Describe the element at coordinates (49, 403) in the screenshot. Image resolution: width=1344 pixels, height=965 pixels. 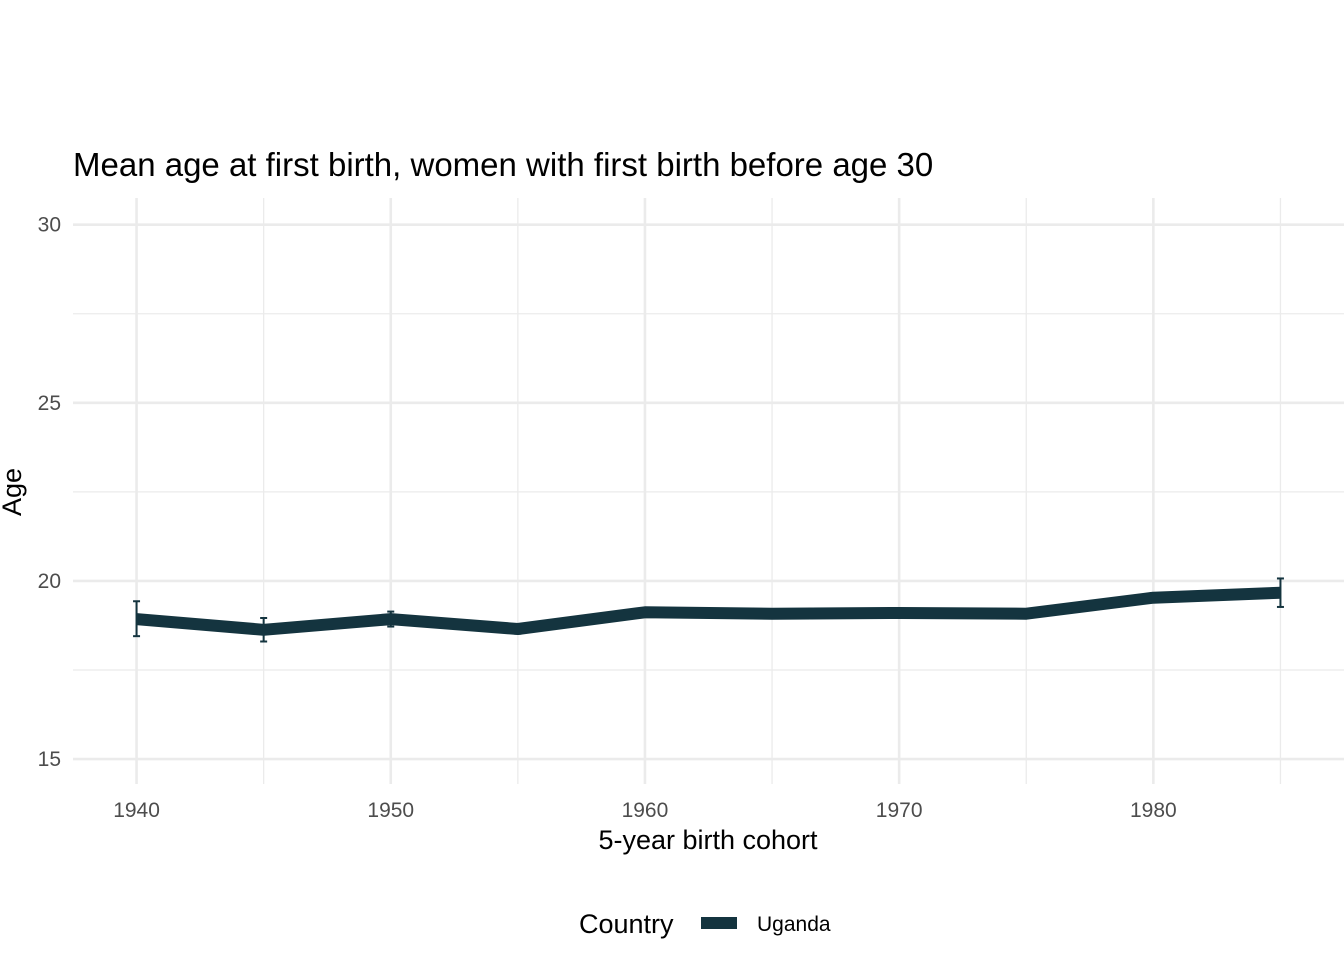
I see `y-tick-label: 25` at that location.